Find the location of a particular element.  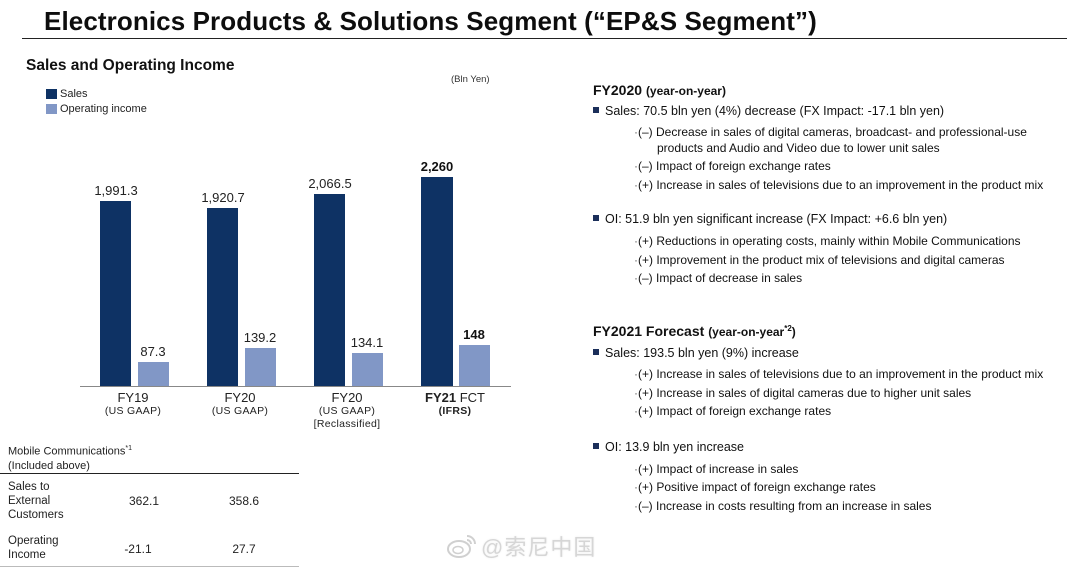

legend-label: Sales is located at coordinates (74, 93).